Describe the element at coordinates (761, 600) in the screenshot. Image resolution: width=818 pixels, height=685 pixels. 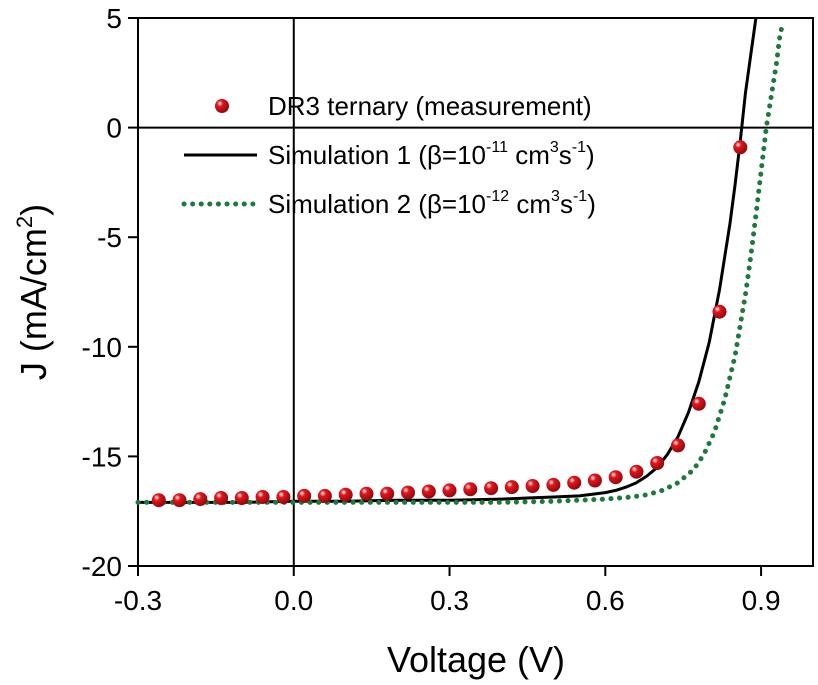
I see `x-tick-label: 0.9` at that location.